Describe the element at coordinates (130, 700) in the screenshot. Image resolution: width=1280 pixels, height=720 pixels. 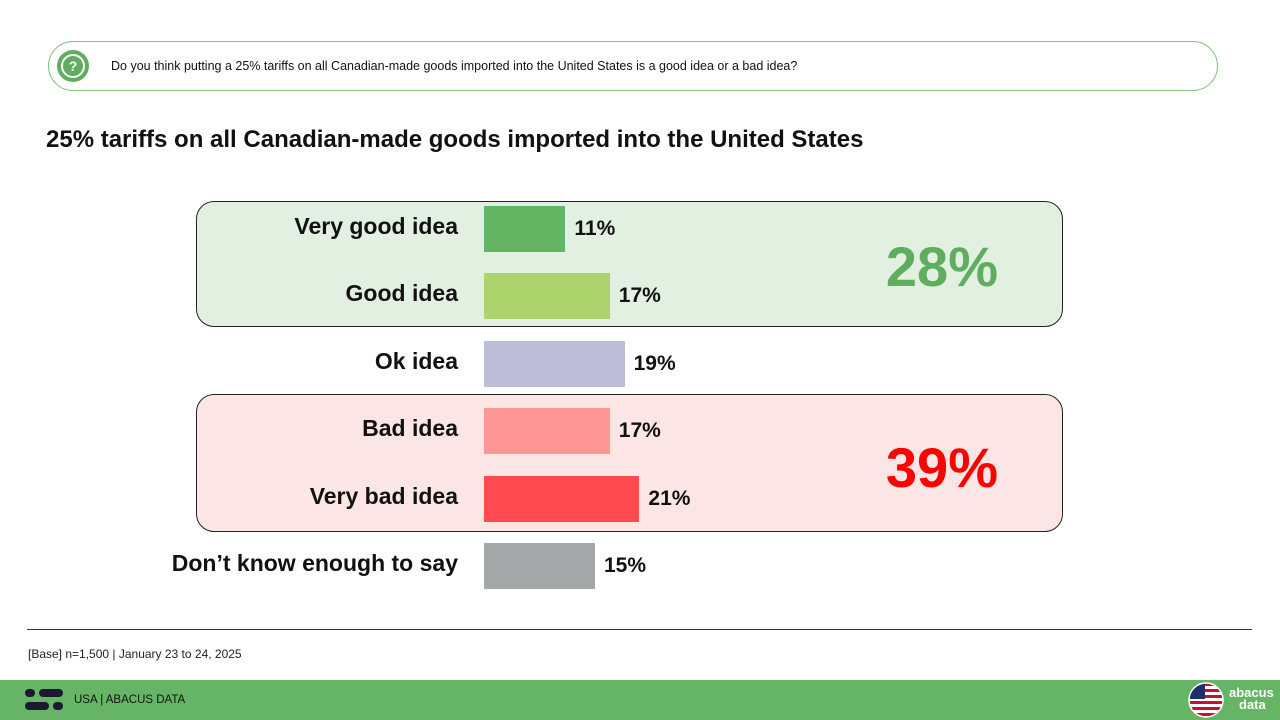
I see `footer-label: USA | ABACUS DATA` at that location.